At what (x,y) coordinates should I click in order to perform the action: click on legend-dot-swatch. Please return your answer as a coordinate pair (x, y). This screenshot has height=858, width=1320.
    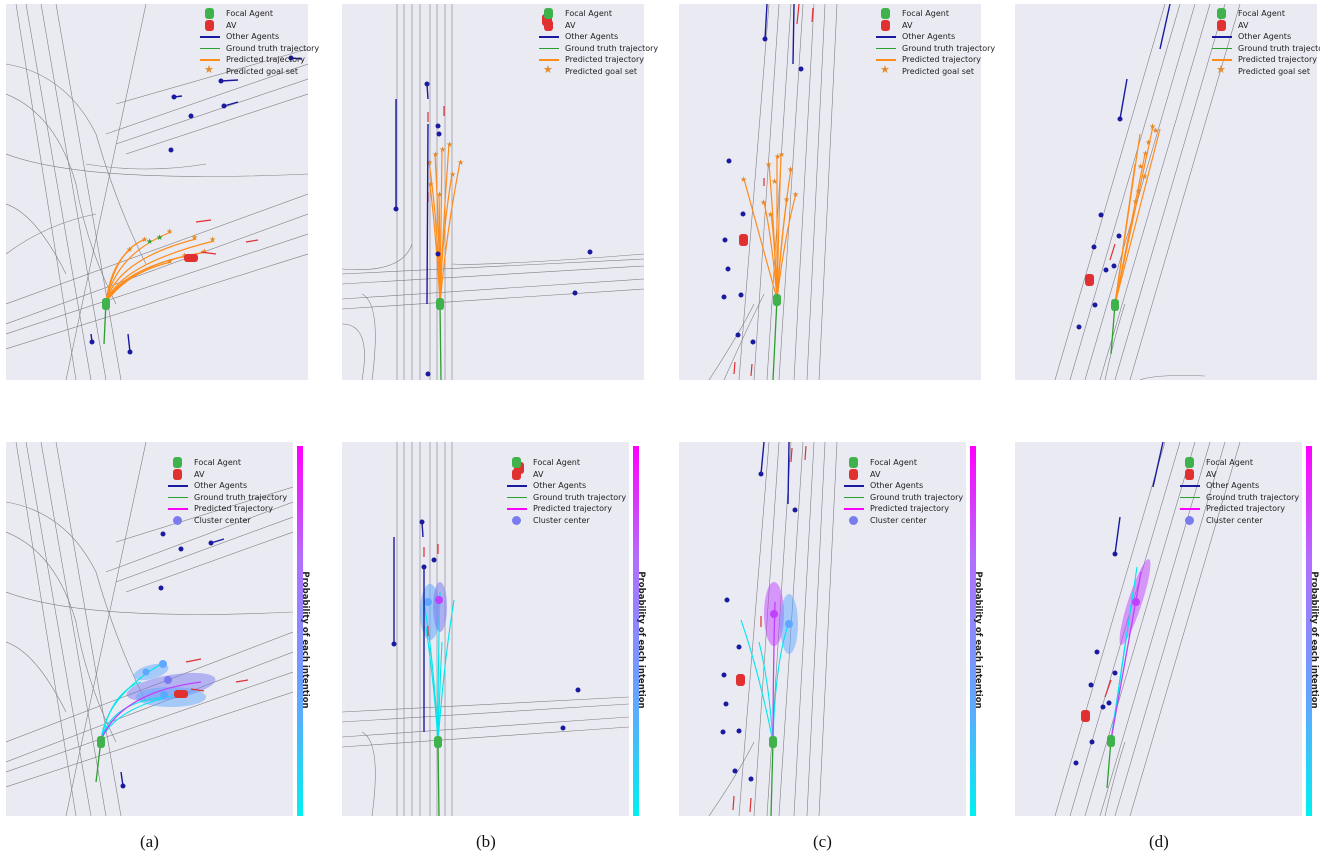
    Looking at the image, I should click on (516, 520).